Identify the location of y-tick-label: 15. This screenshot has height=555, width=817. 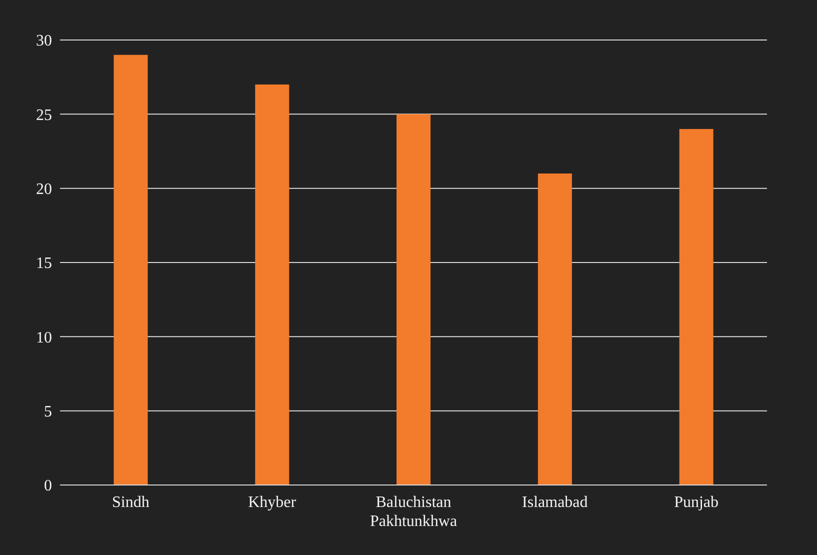
(44, 263).